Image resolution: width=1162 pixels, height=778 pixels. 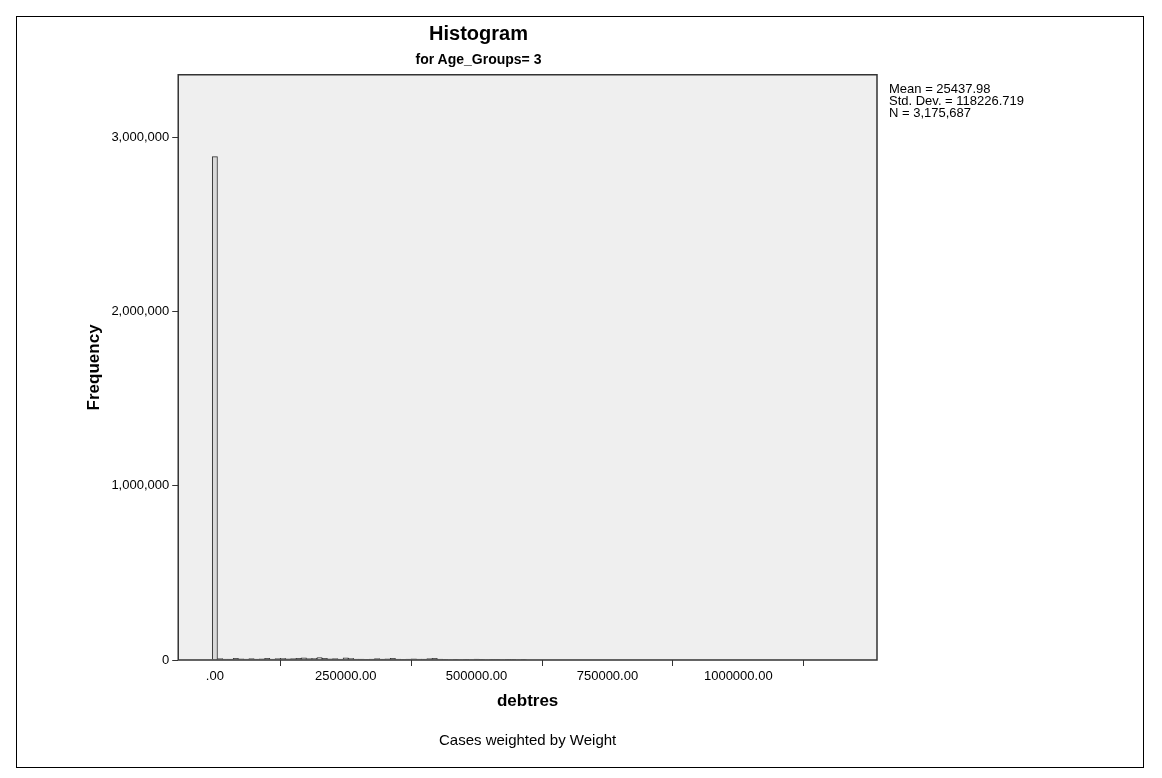 What do you see at coordinates (476, 676) in the screenshot?
I see `x-tick-label: 500000.00` at bounding box center [476, 676].